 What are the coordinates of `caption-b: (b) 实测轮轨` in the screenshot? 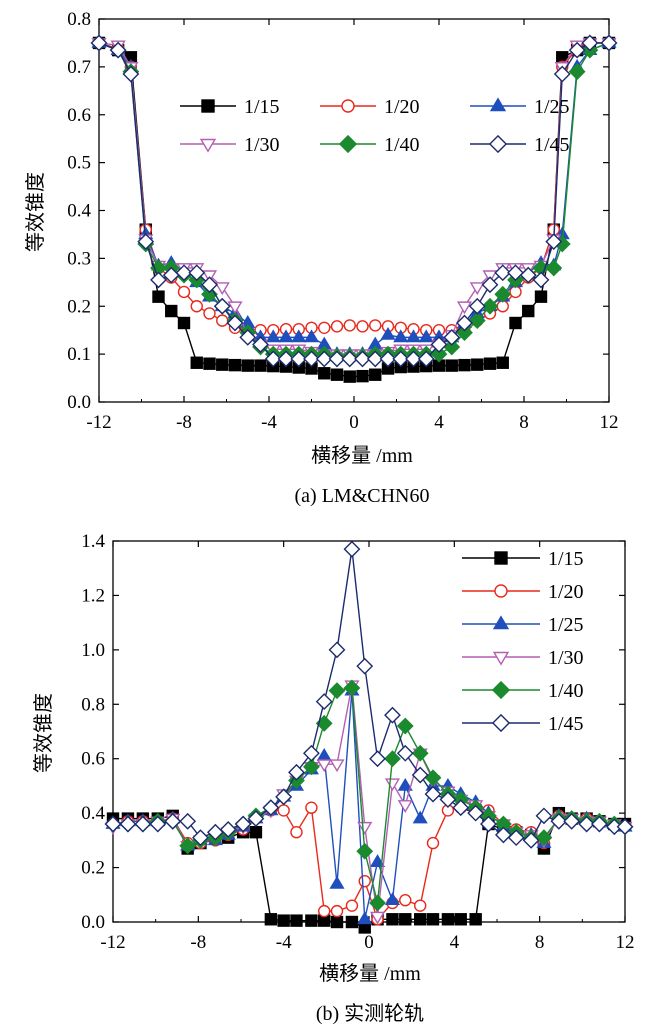 It's located at (370, 1013).